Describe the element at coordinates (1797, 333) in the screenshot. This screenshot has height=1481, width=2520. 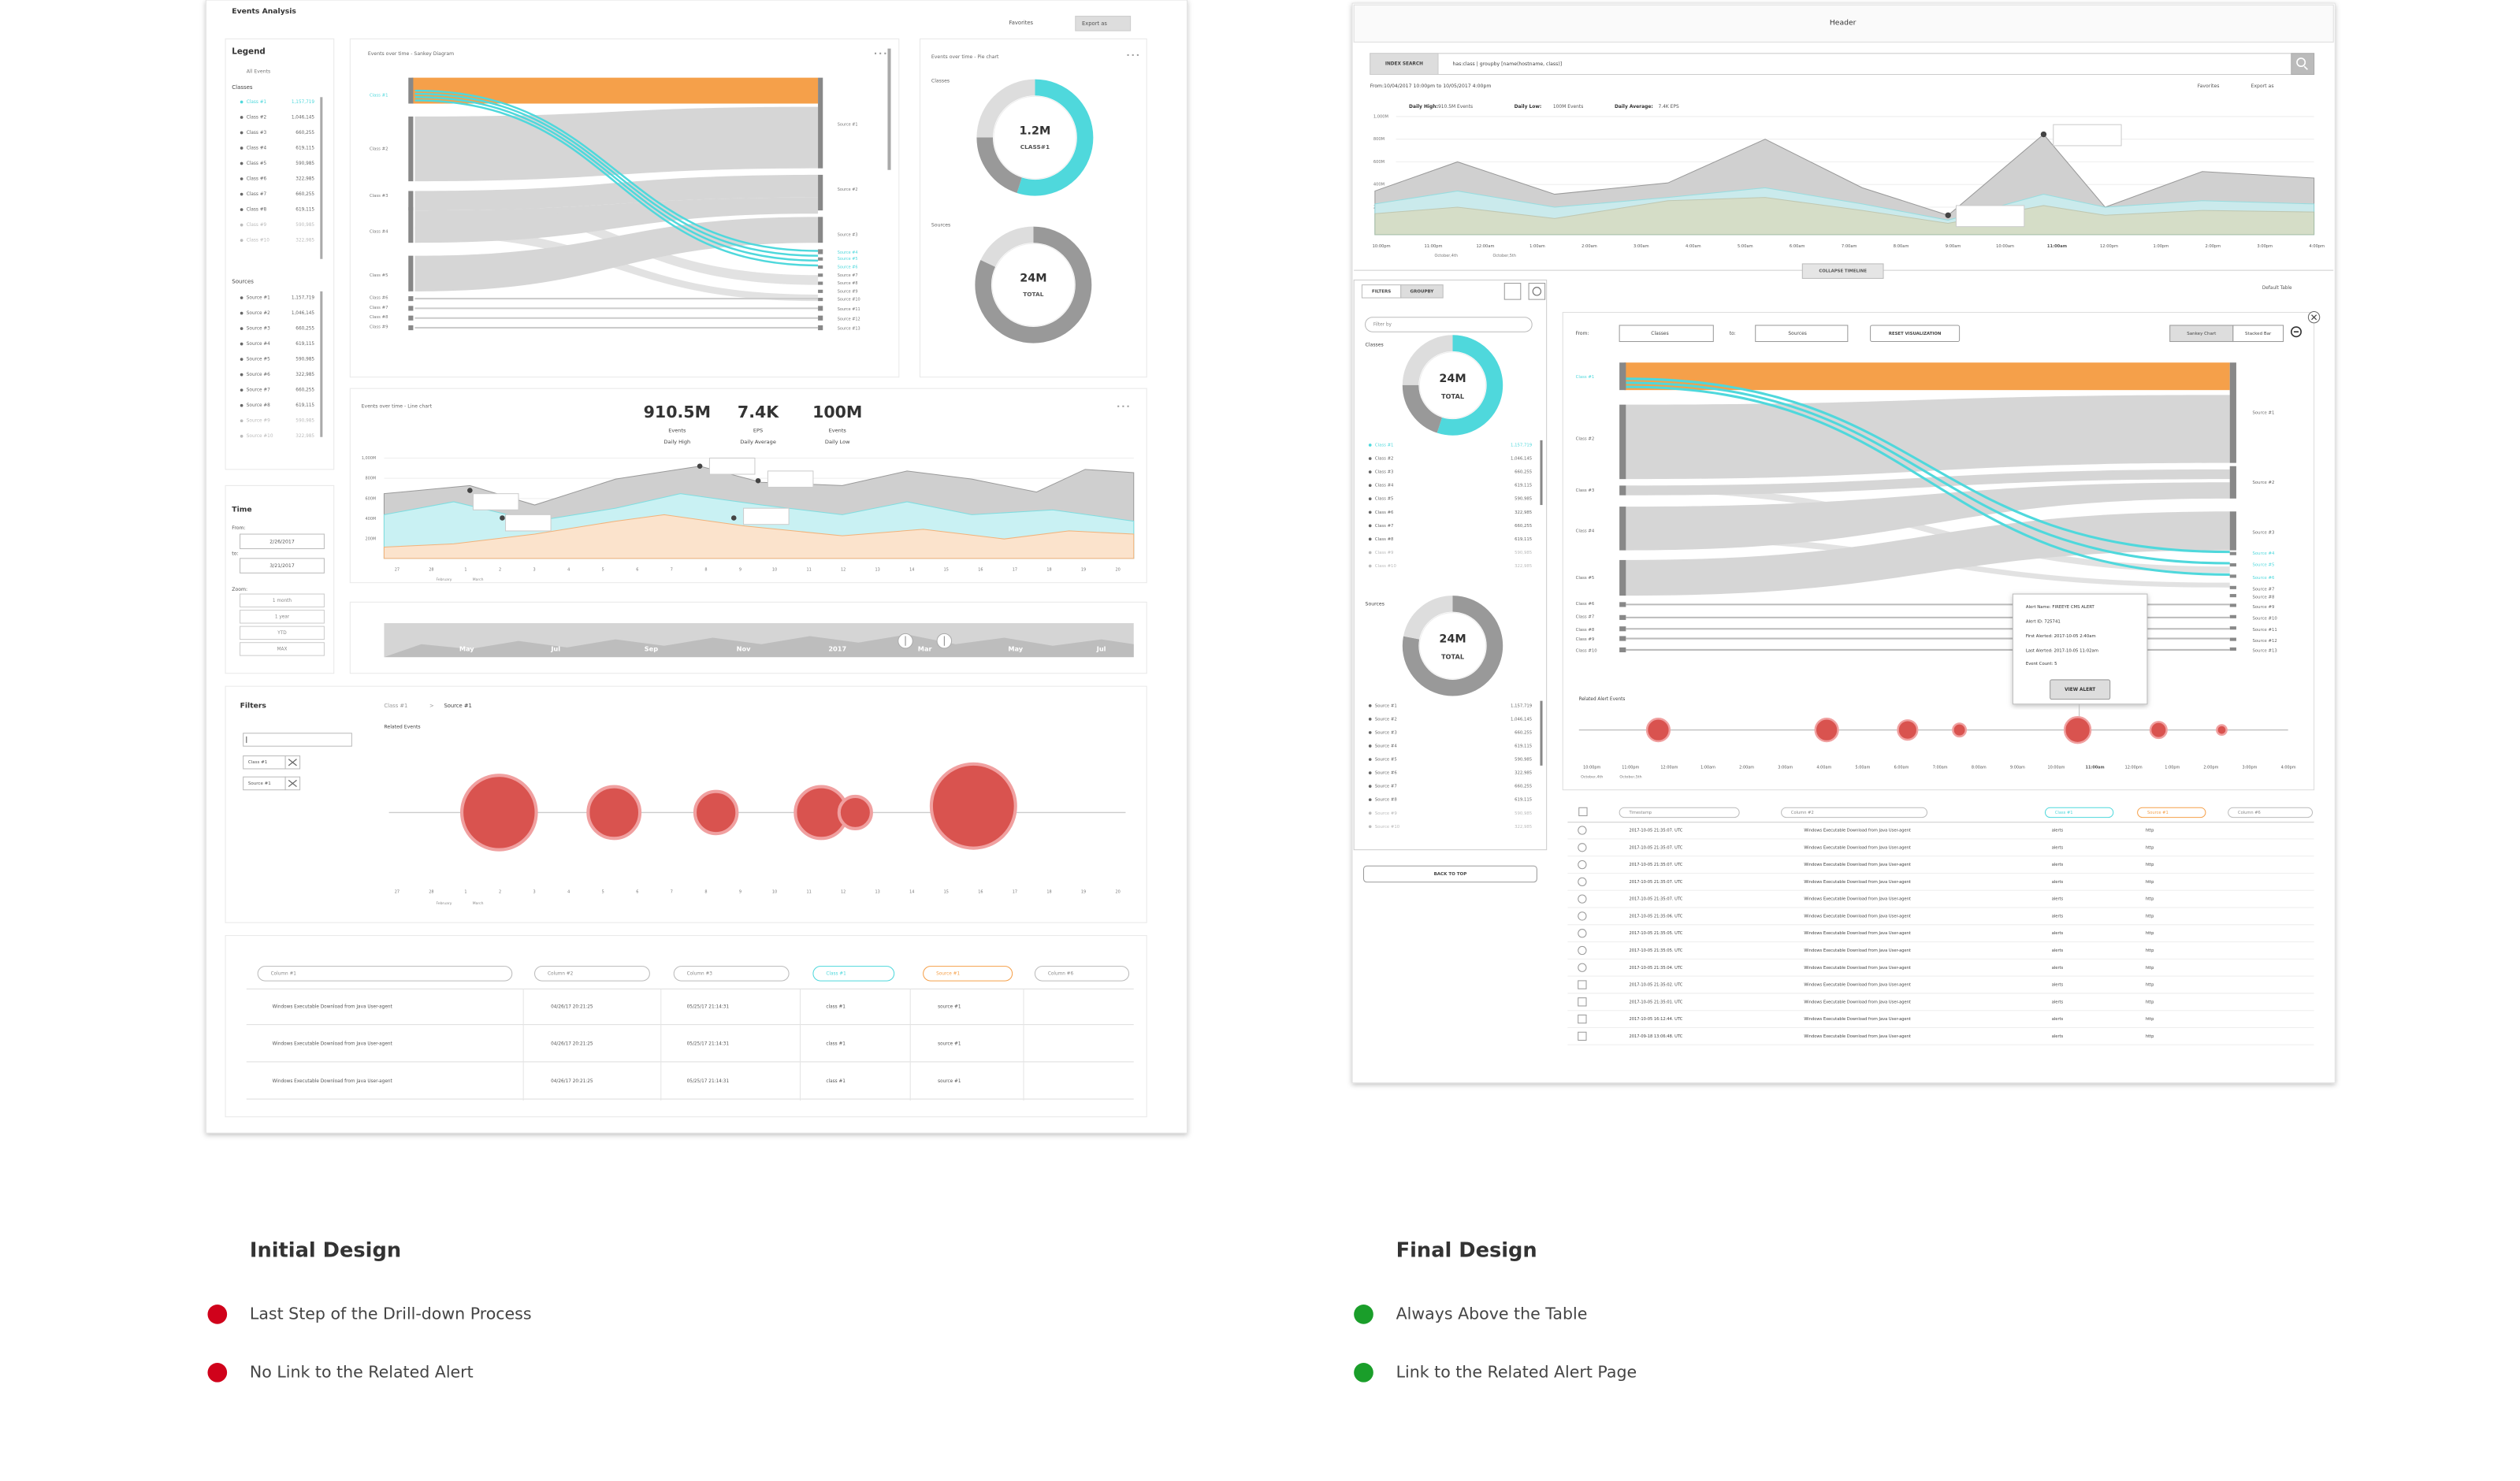
I see `label: Sources` at that location.